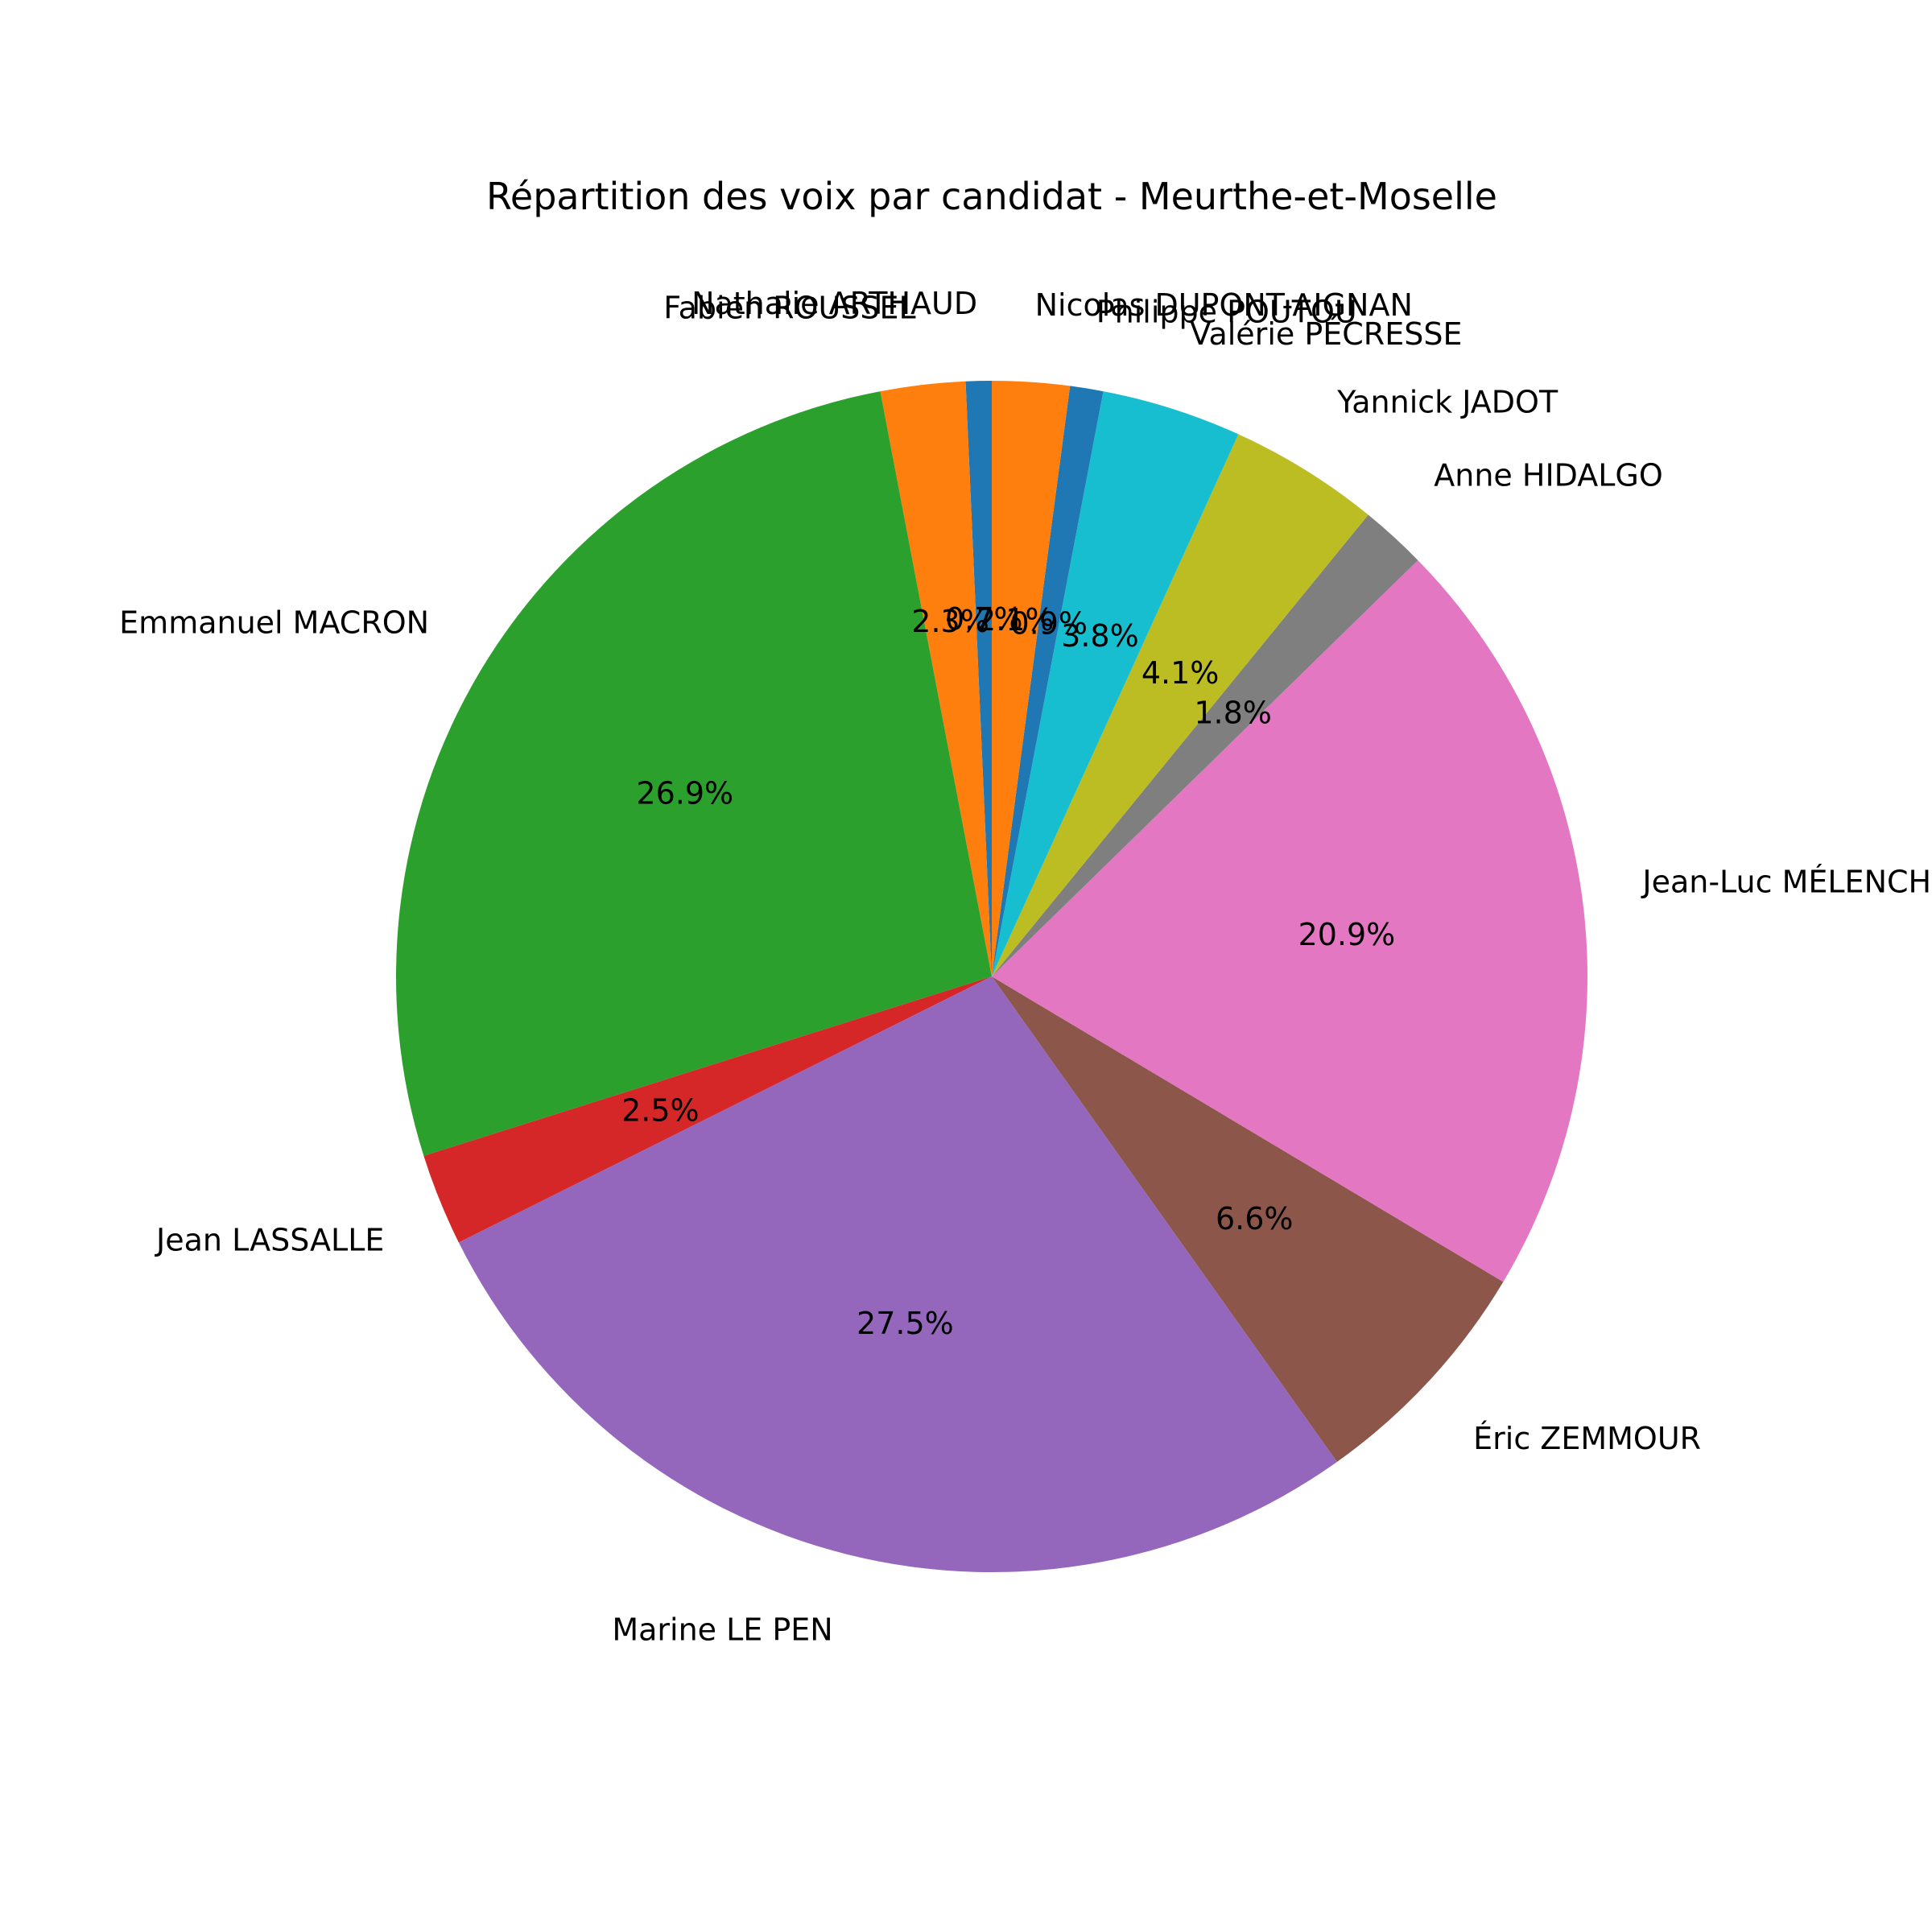 The height and width of the screenshot is (1932, 1932). What do you see at coordinates (1786, 882) in the screenshot?
I see `slice-label-jean-luc-melenchon: Jean-Luc MÉLENCHON` at bounding box center [1786, 882].